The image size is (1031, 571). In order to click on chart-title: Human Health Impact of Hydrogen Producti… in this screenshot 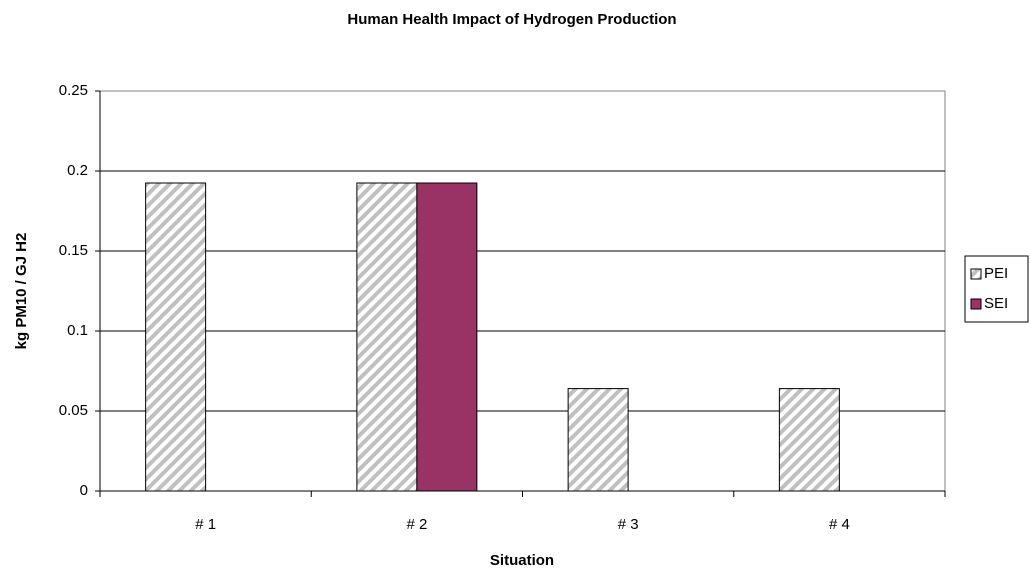, I will do `click(511, 19)`.